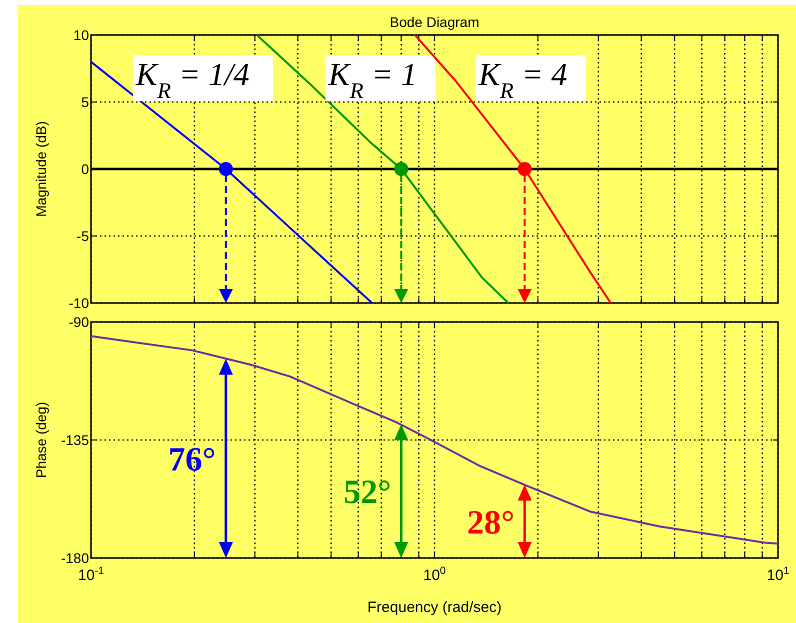 The image size is (796, 623). What do you see at coordinates (368, 493) in the screenshot?
I see `annotation: 52°` at bounding box center [368, 493].